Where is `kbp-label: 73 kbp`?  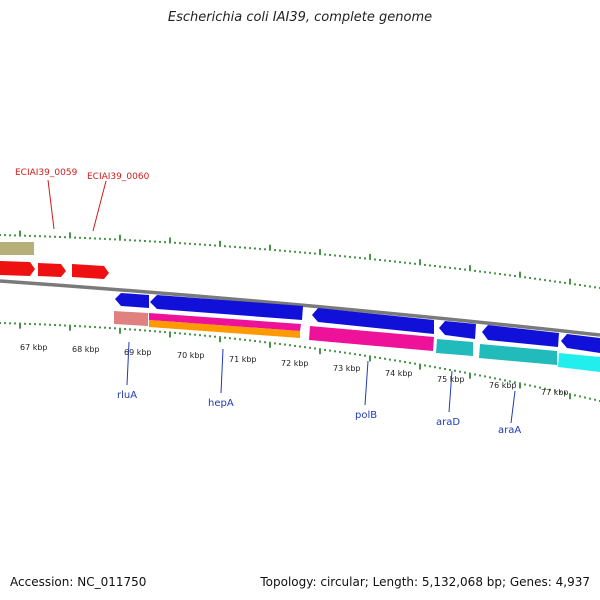 kbp-label: 73 kbp is located at coordinates (347, 368).